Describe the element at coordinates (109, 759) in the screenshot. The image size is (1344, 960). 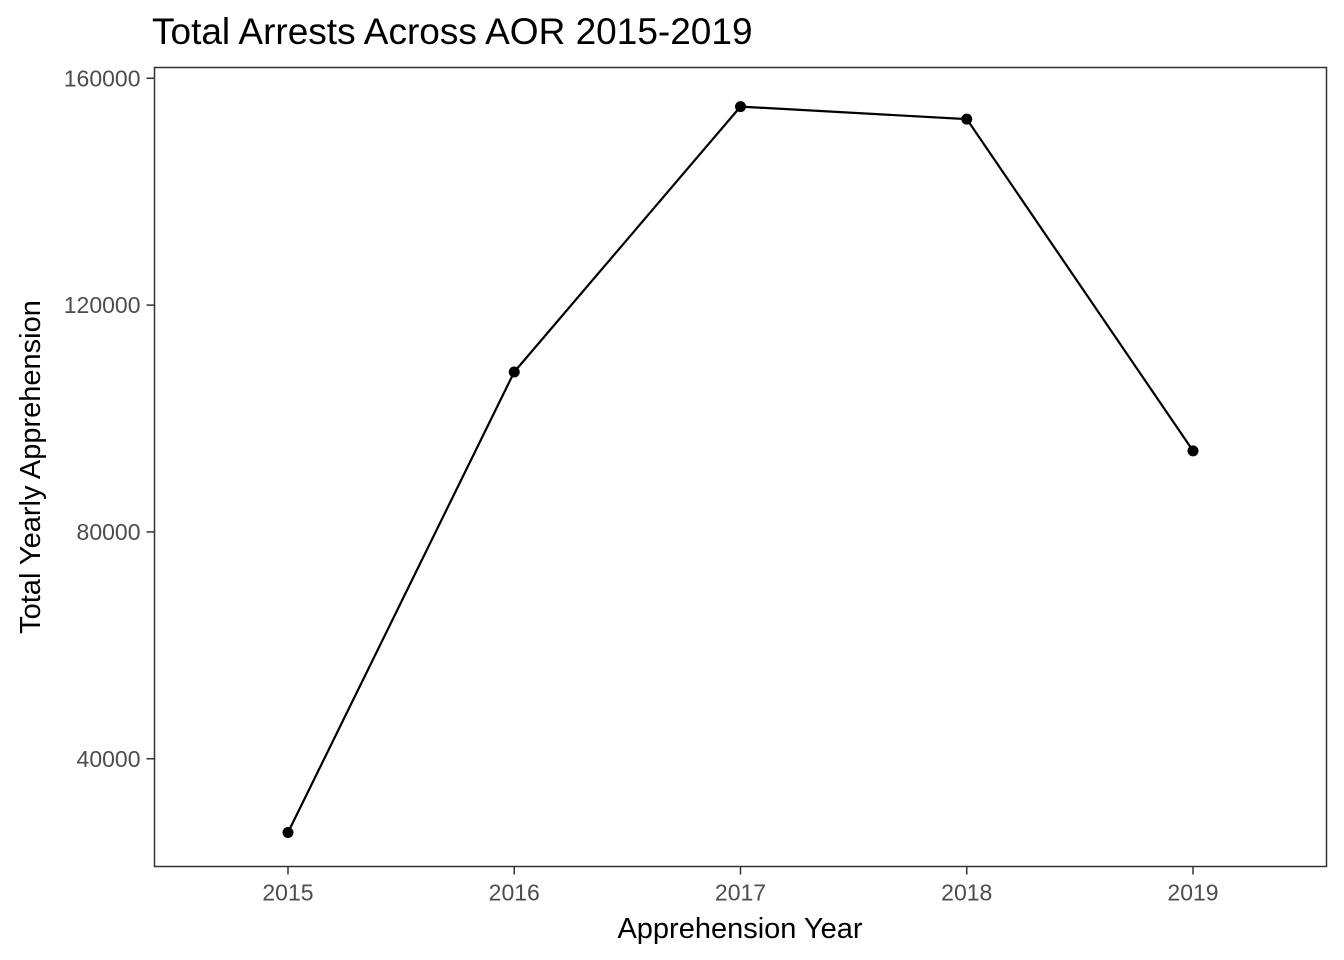
I see `y-tick-label: 40000` at that location.